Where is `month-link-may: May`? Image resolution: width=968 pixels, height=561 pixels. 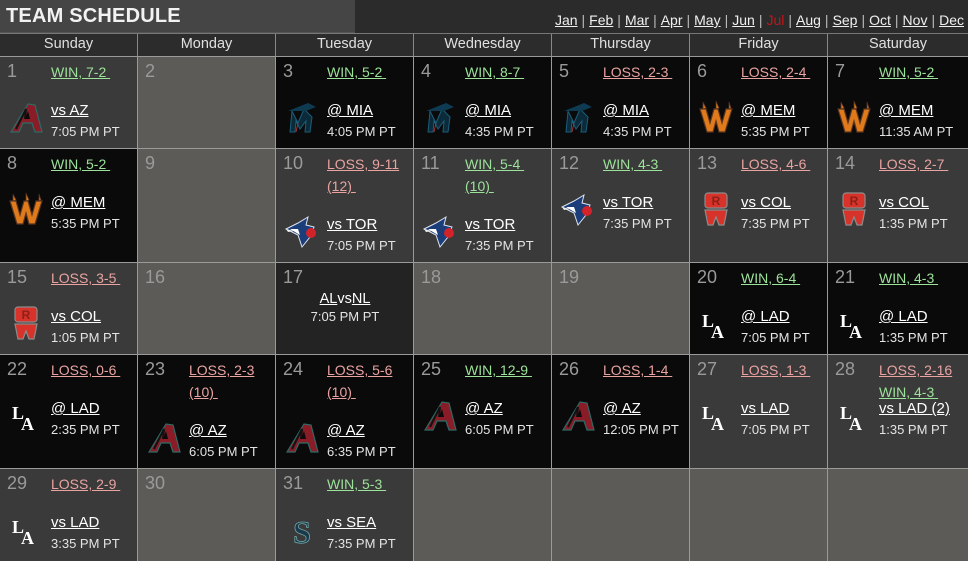 month-link-may: May is located at coordinates (707, 20).